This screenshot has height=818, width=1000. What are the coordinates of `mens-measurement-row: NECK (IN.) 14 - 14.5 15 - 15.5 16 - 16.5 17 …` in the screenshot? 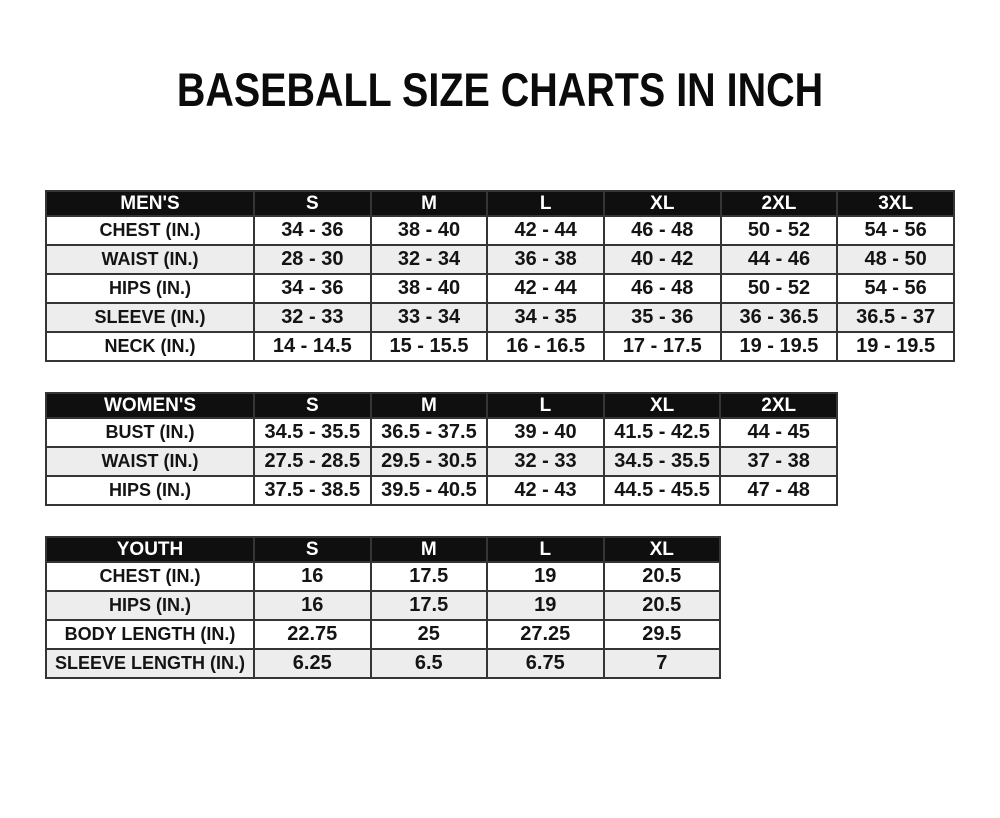 It's located at (500, 346).